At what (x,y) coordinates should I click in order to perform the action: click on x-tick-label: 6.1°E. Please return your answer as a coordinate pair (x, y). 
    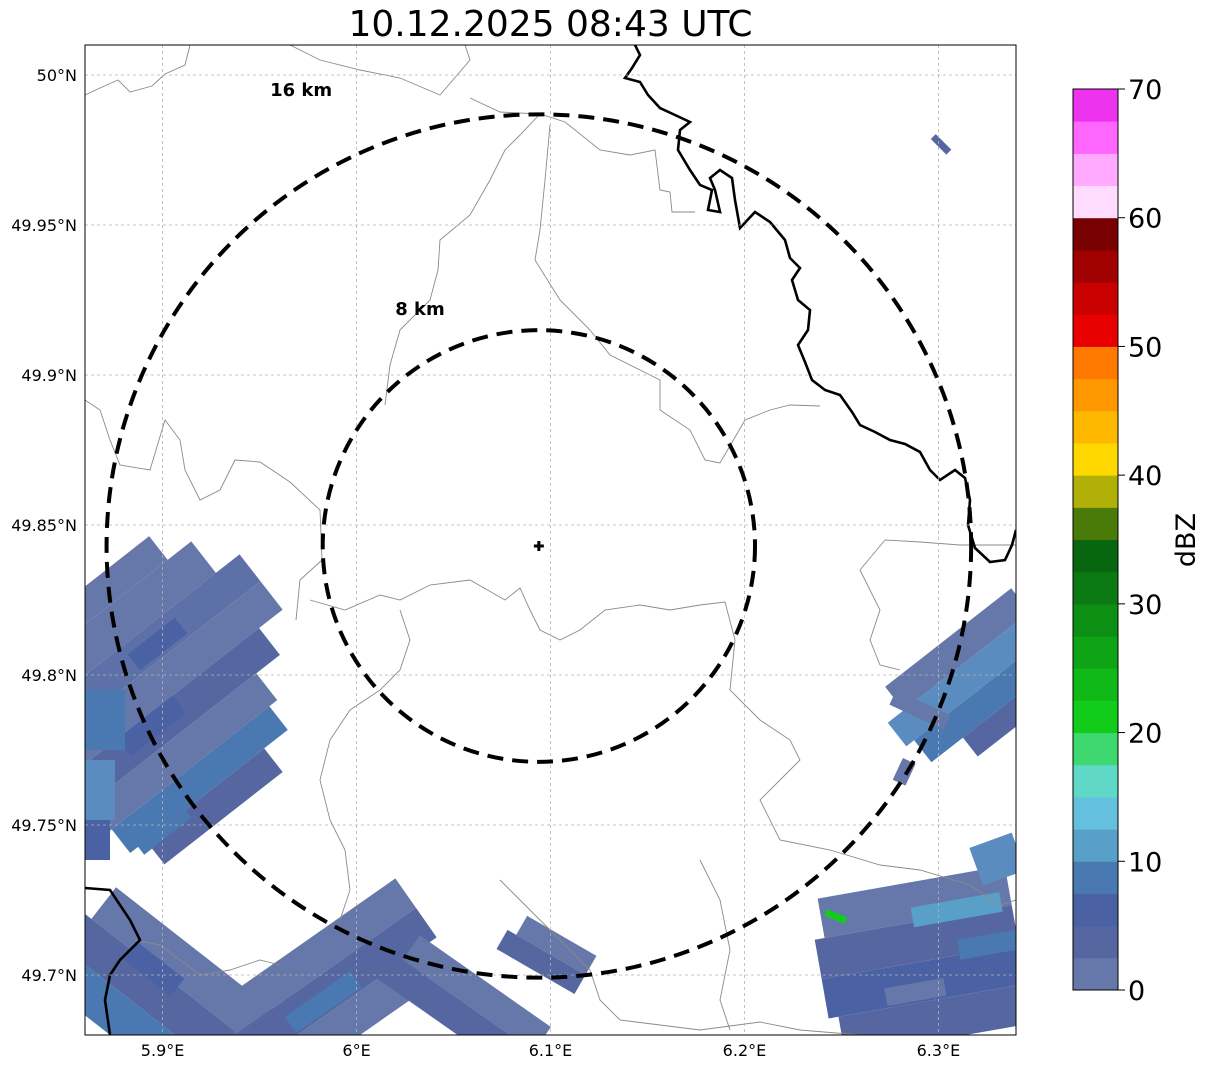
    Looking at the image, I should click on (551, 1050).